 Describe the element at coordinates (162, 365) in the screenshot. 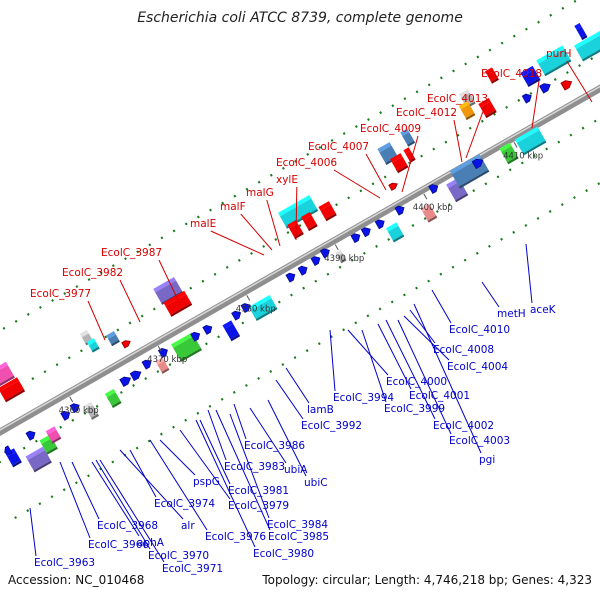

I see `feature-low-salmon` at that location.